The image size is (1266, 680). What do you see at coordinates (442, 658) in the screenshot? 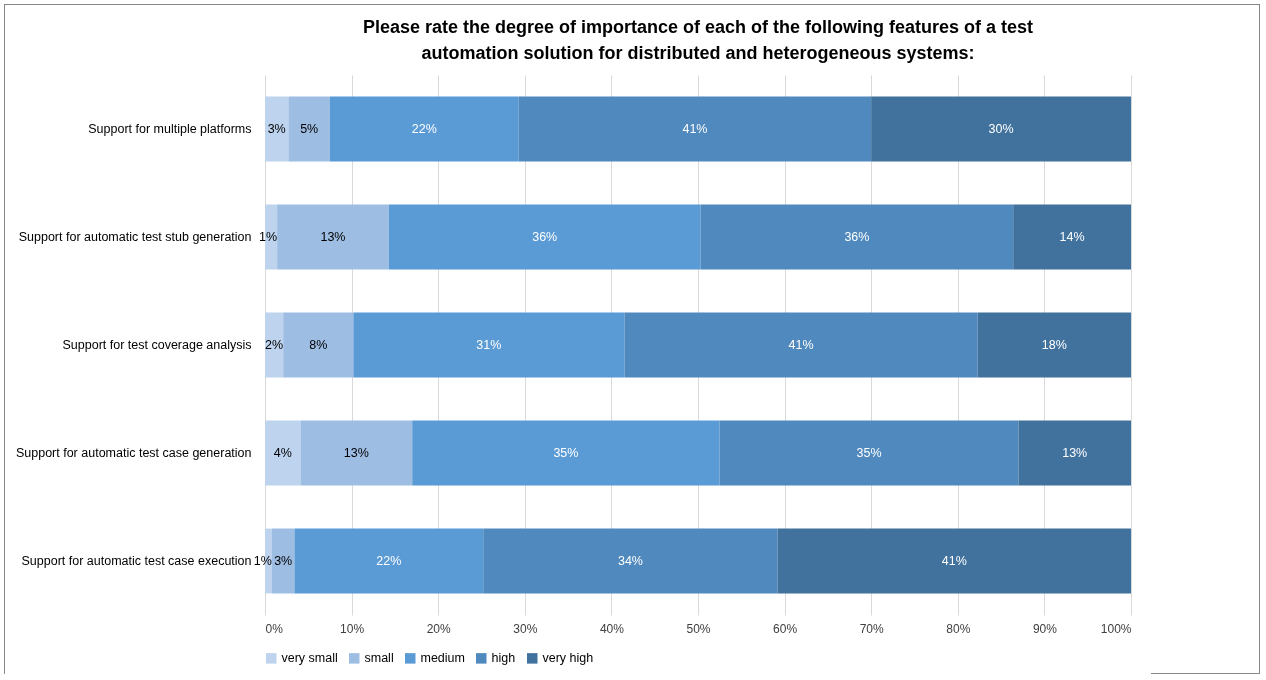
I see `legend-label: medium` at bounding box center [442, 658].